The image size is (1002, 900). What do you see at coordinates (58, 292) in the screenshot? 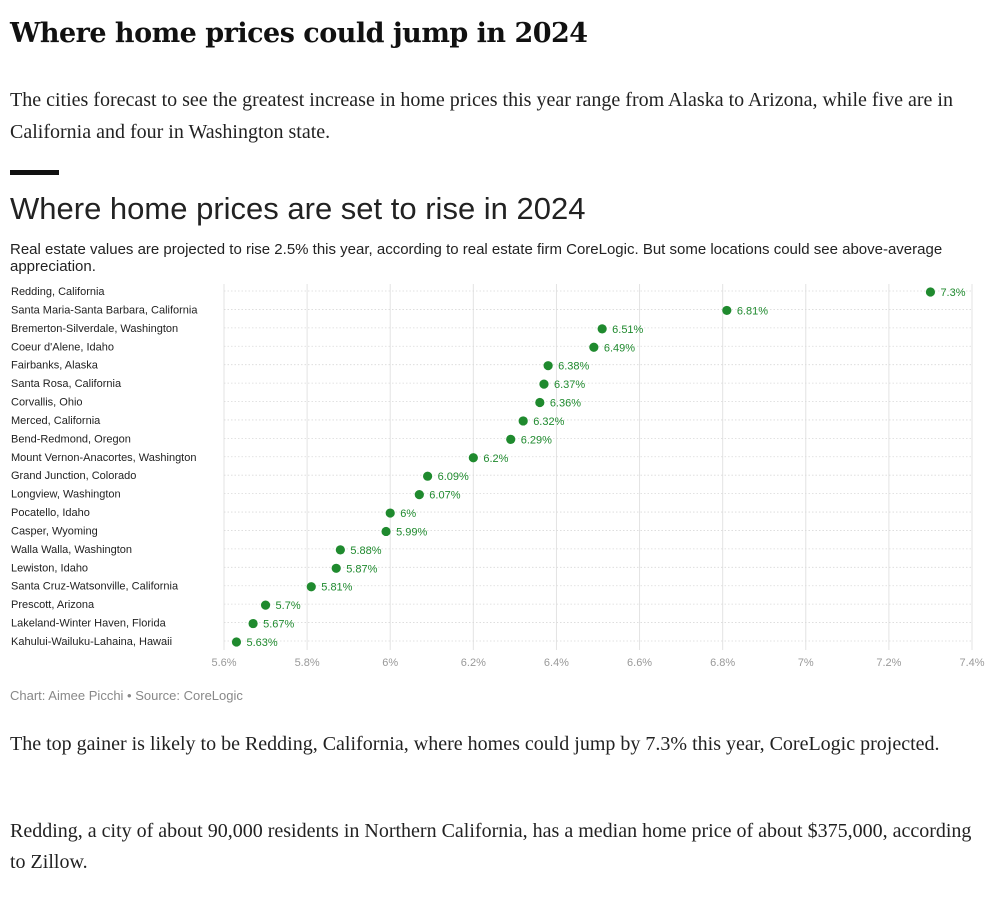
I see `category-label: Redding, California` at bounding box center [58, 292].